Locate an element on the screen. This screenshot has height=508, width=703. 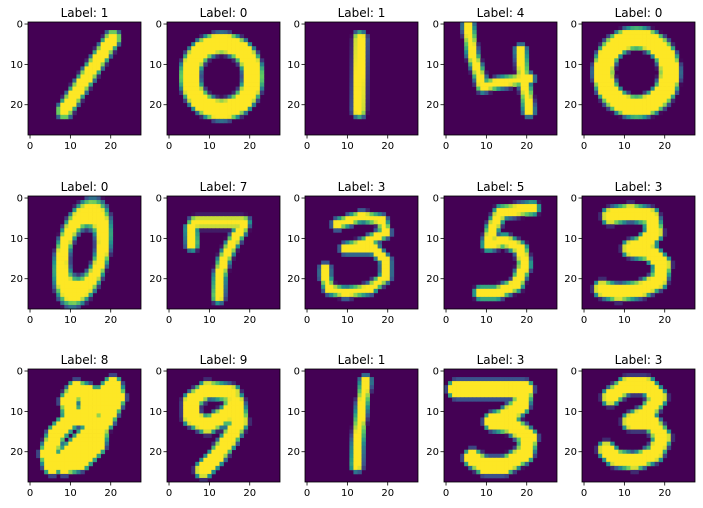
panel-title: Label: 0 is located at coordinates (639, 13).